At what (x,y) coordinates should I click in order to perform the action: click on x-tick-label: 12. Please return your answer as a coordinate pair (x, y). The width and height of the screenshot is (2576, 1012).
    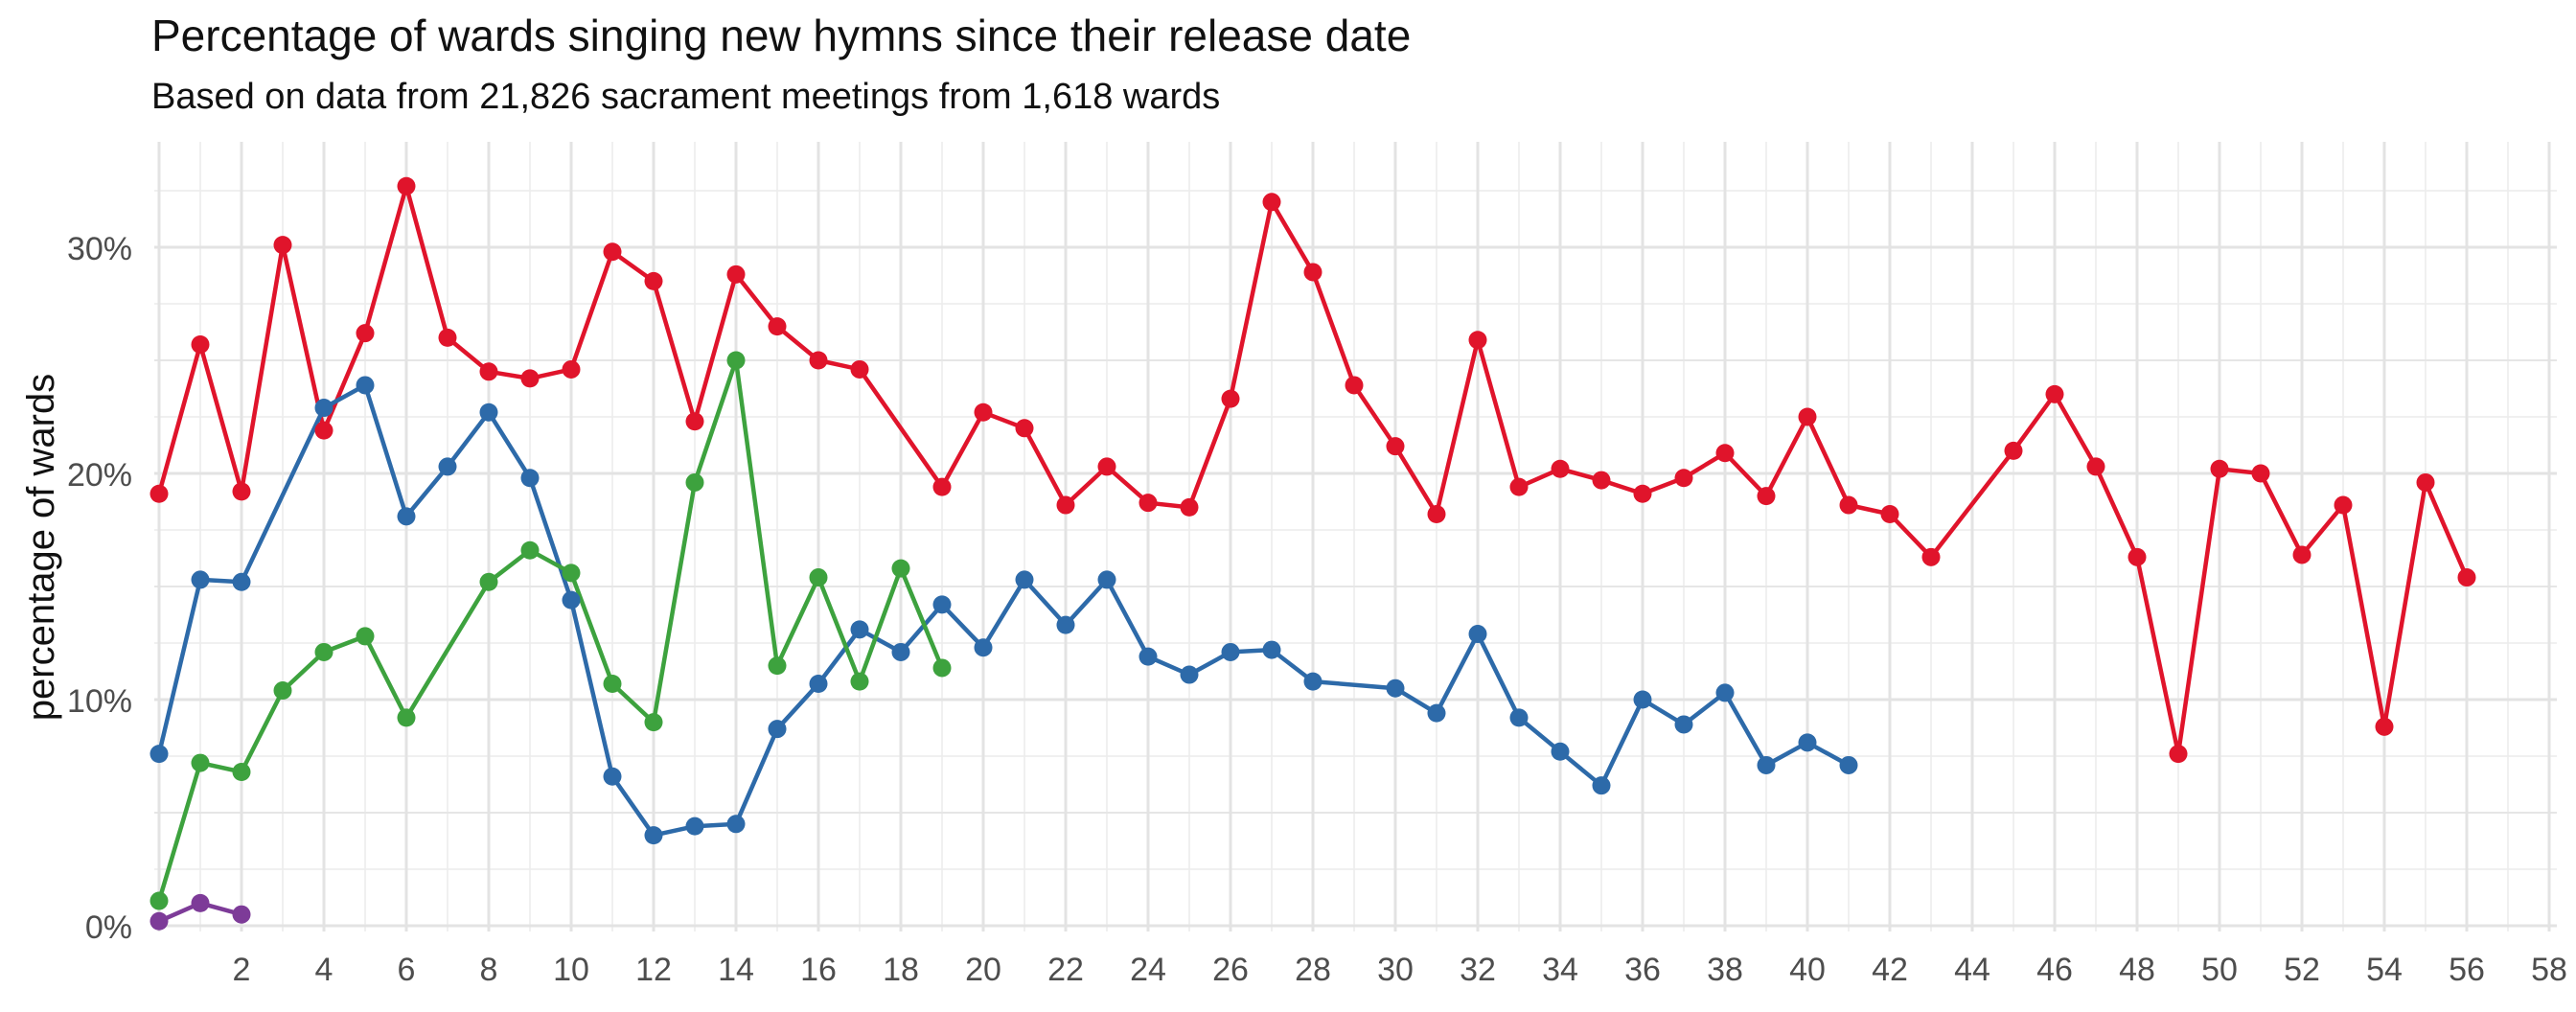
    Looking at the image, I should click on (653, 970).